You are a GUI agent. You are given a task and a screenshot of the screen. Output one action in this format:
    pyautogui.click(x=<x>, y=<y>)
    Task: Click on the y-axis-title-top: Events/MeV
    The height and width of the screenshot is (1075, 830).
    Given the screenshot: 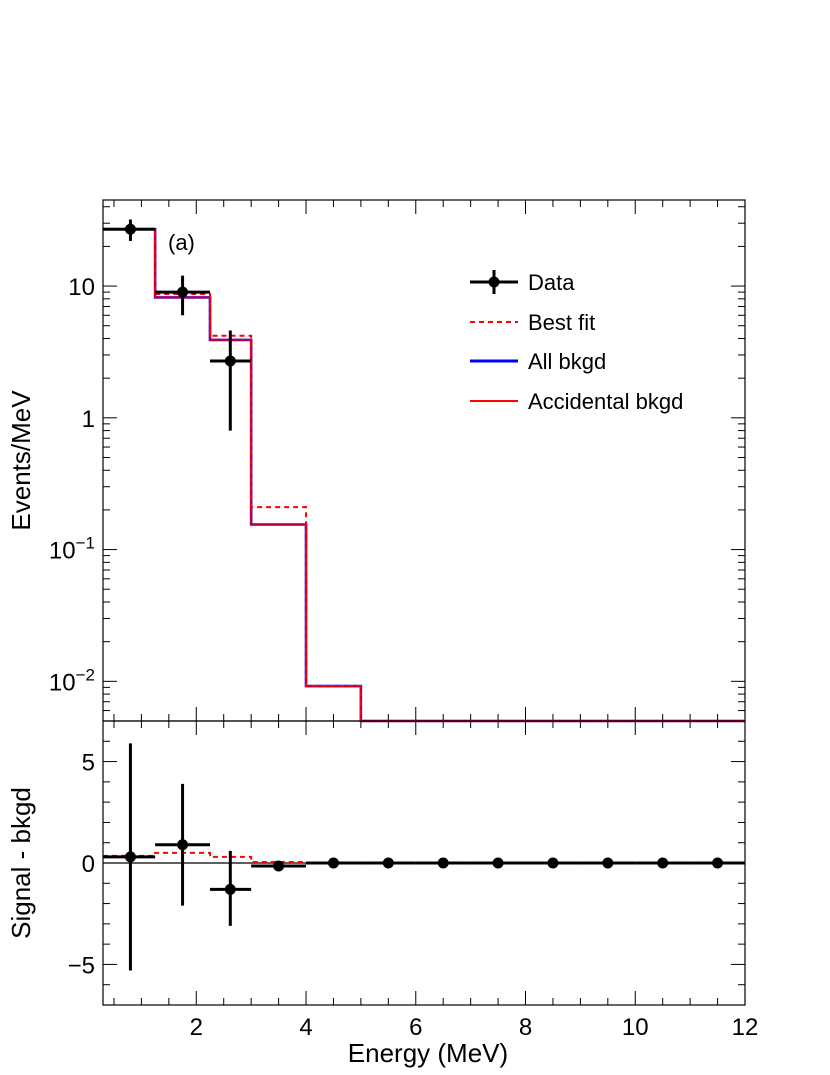 What is the action you would take?
    pyautogui.click(x=21, y=460)
    